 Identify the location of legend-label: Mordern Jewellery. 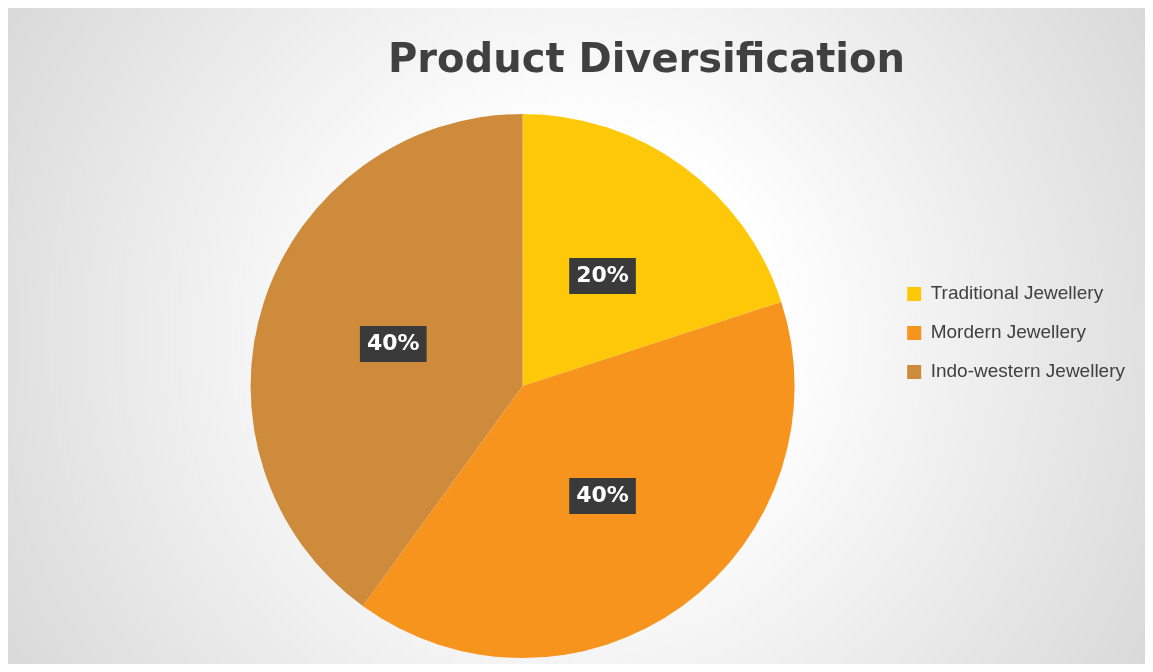
(1008, 332).